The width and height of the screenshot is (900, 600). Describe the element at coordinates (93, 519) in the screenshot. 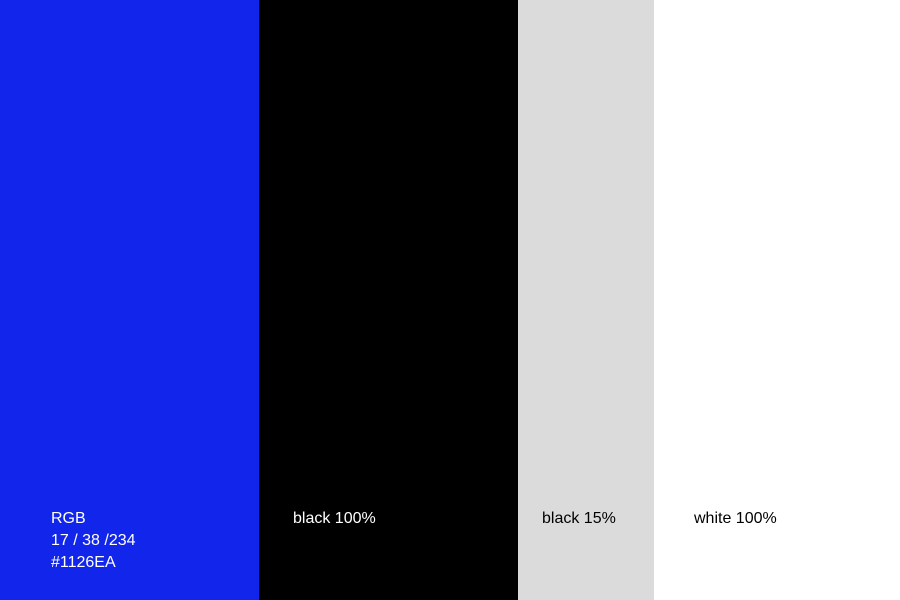

I see `swatch-blue-line-rgb: RGB` at that location.